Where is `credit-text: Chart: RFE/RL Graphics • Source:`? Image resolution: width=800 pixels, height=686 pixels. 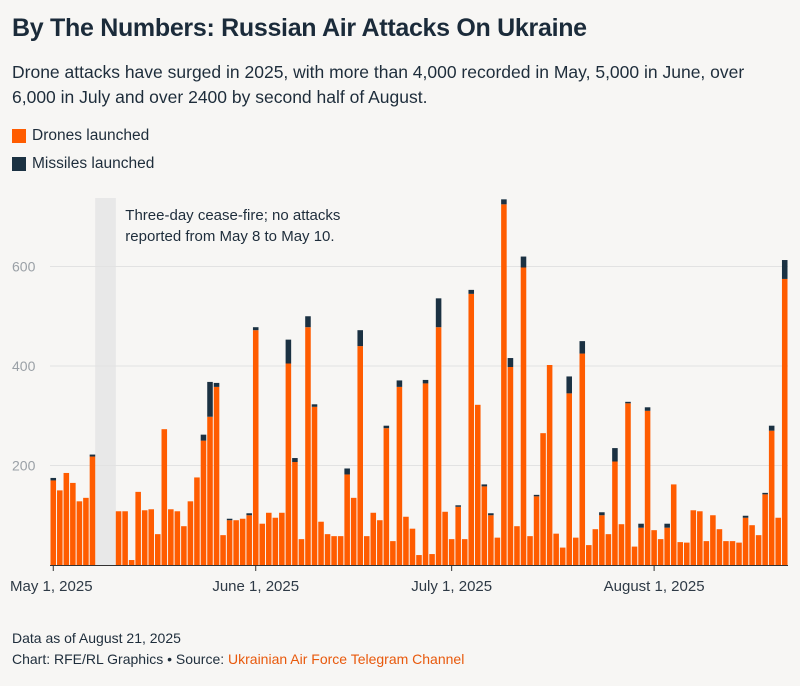
credit-text: Chart: RFE/RL Graphics • Source: is located at coordinates (120, 659).